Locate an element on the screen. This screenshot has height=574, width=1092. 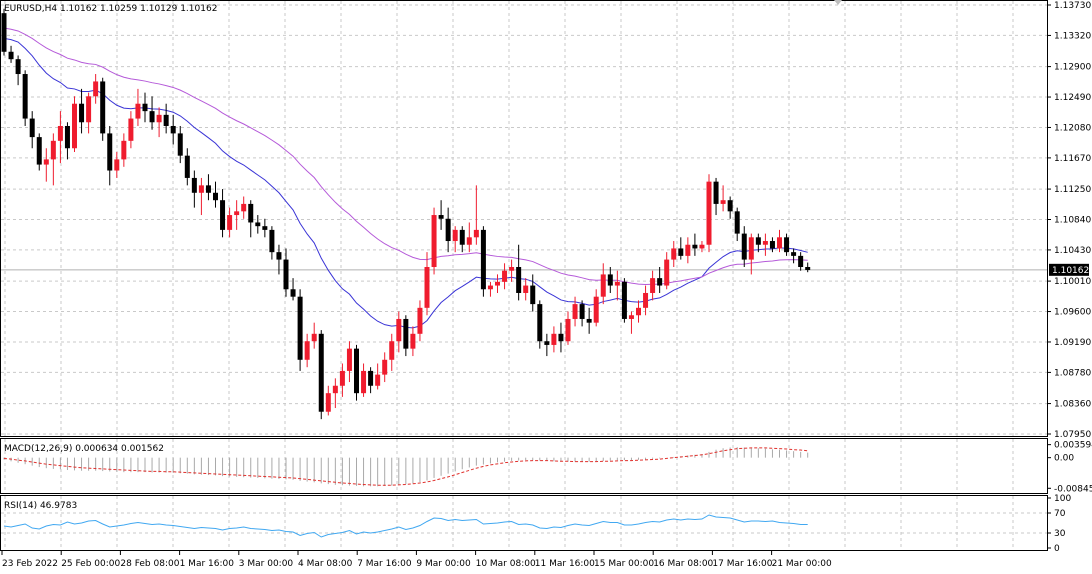
y-tick-label: 1.10430 is located at coordinates (1072, 251).